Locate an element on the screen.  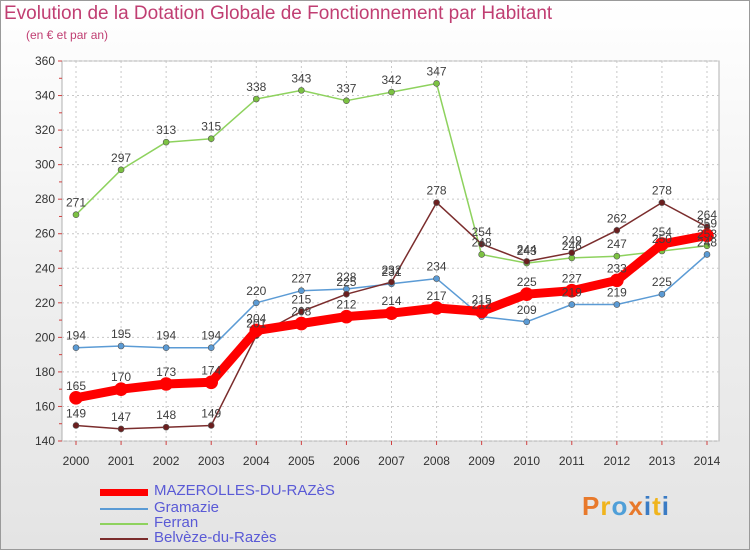
x-tick-label: 2003 is located at coordinates (211, 461).